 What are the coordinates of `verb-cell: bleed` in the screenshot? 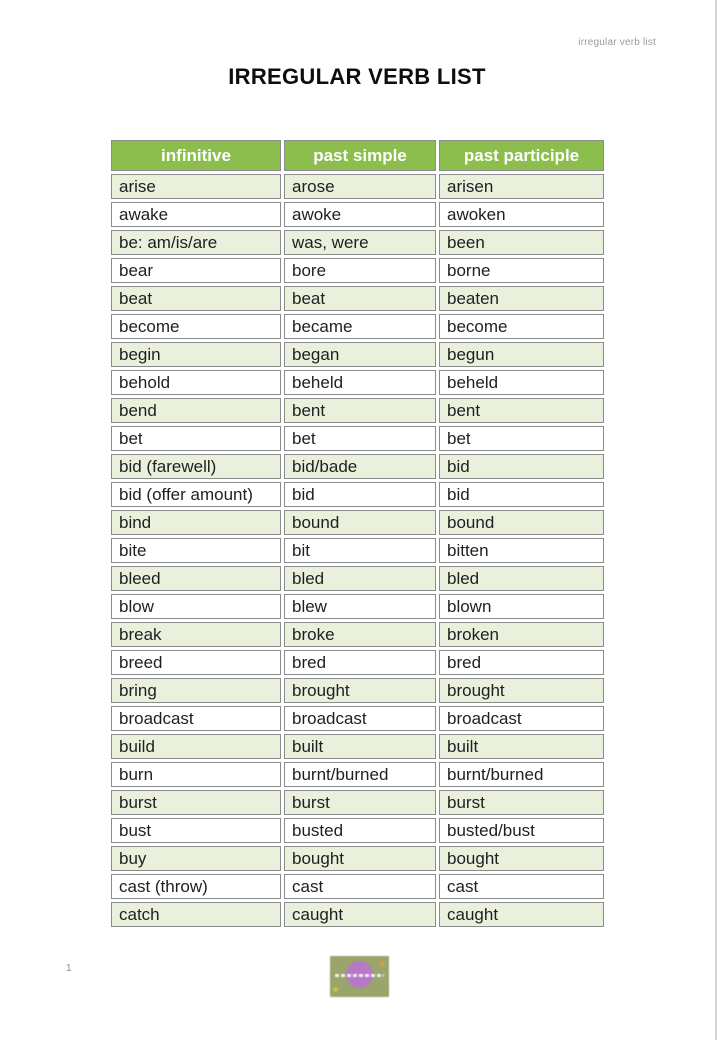 It's located at (196, 578).